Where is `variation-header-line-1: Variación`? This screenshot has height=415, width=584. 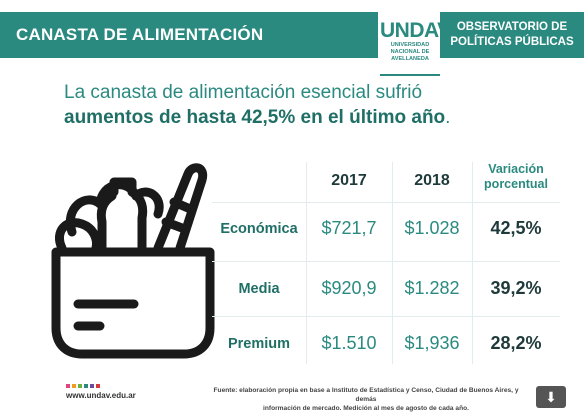 variation-header-line-1: Variación is located at coordinates (516, 169).